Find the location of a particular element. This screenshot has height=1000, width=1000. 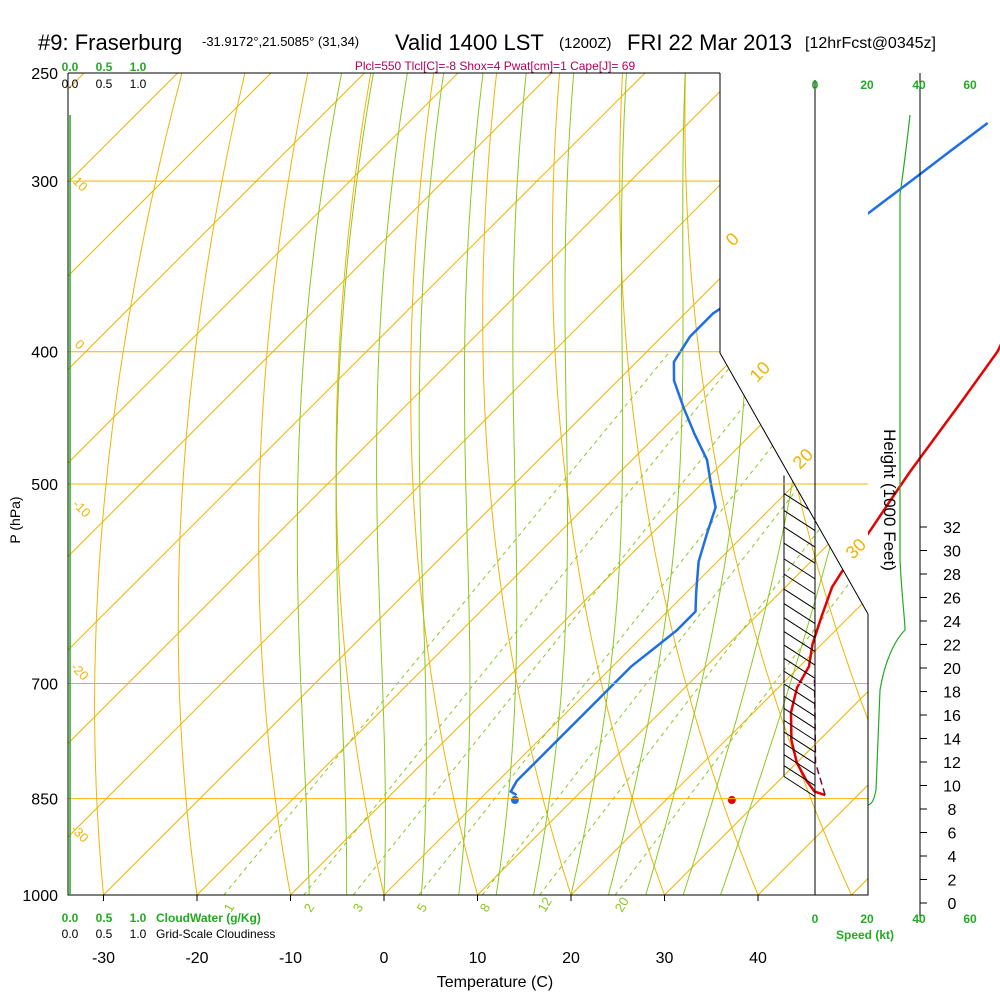

forecast-text: [12hrFcst@0345z] is located at coordinates (870, 43).